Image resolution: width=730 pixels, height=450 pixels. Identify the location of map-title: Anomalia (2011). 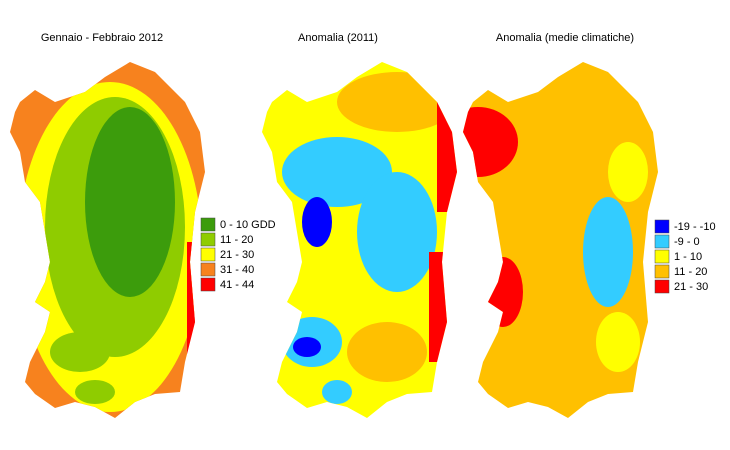
(338, 38).